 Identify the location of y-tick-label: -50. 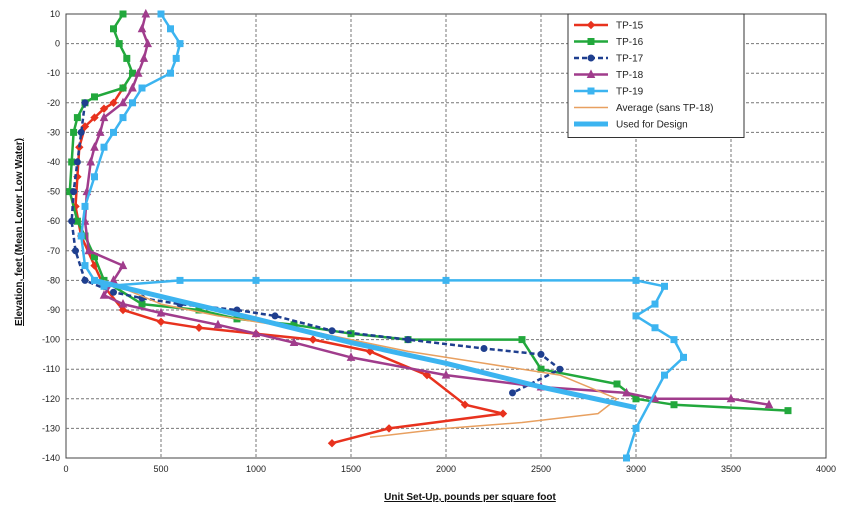
(53, 192).